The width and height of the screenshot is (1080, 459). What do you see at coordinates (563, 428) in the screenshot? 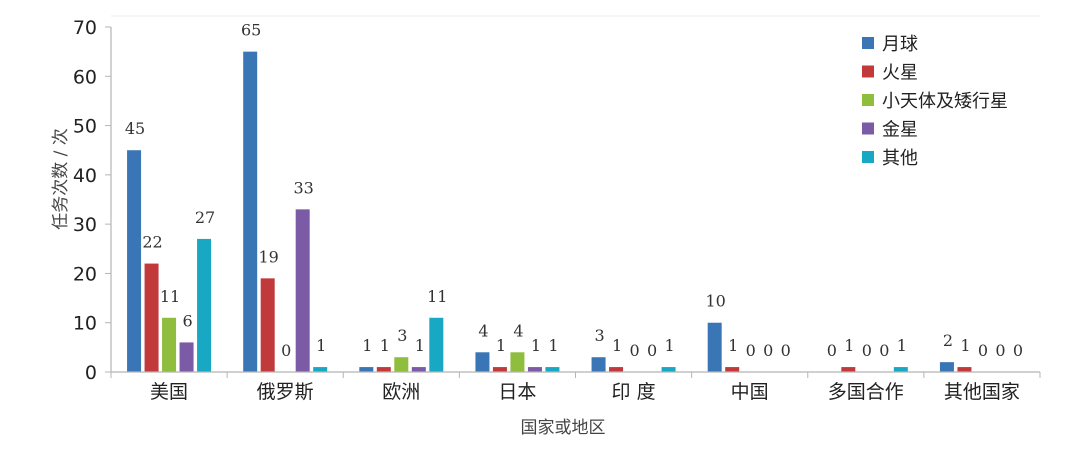
I see `x-axis-title: 国家或地区` at bounding box center [563, 428].